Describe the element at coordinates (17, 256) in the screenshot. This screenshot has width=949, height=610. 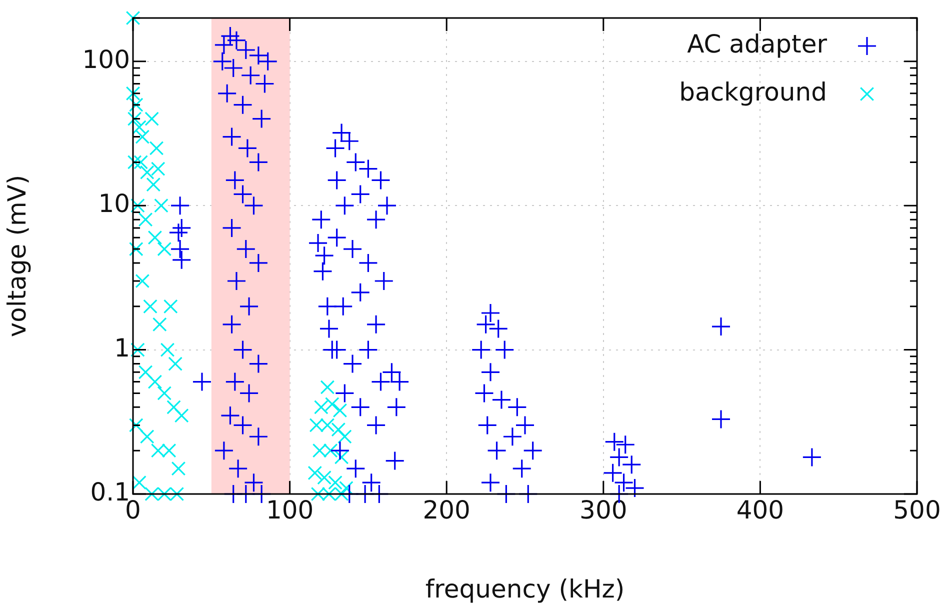
I see `y-axis-title: voltage (mV)` at that location.